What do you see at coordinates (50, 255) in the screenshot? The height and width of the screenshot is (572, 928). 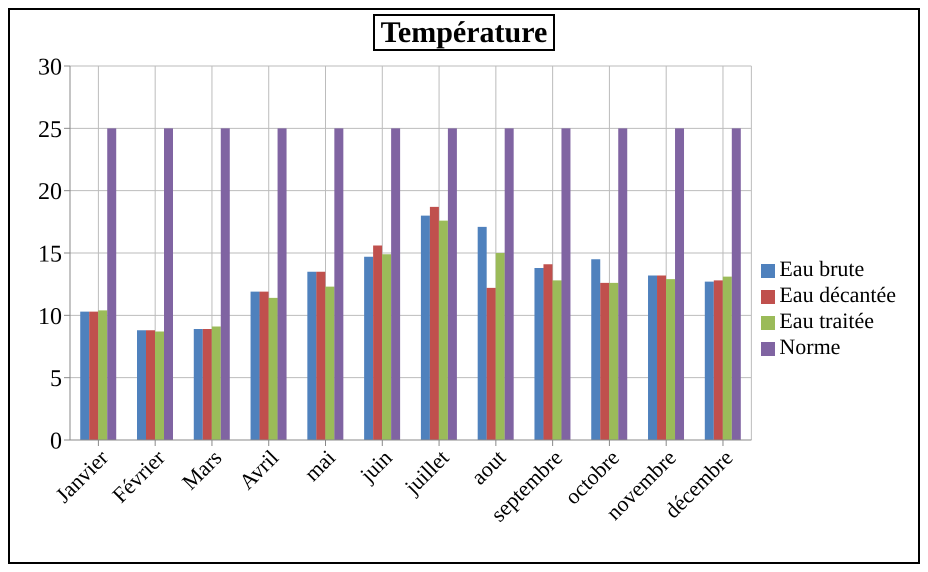 I see `y-tick-label: 15` at bounding box center [50, 255].